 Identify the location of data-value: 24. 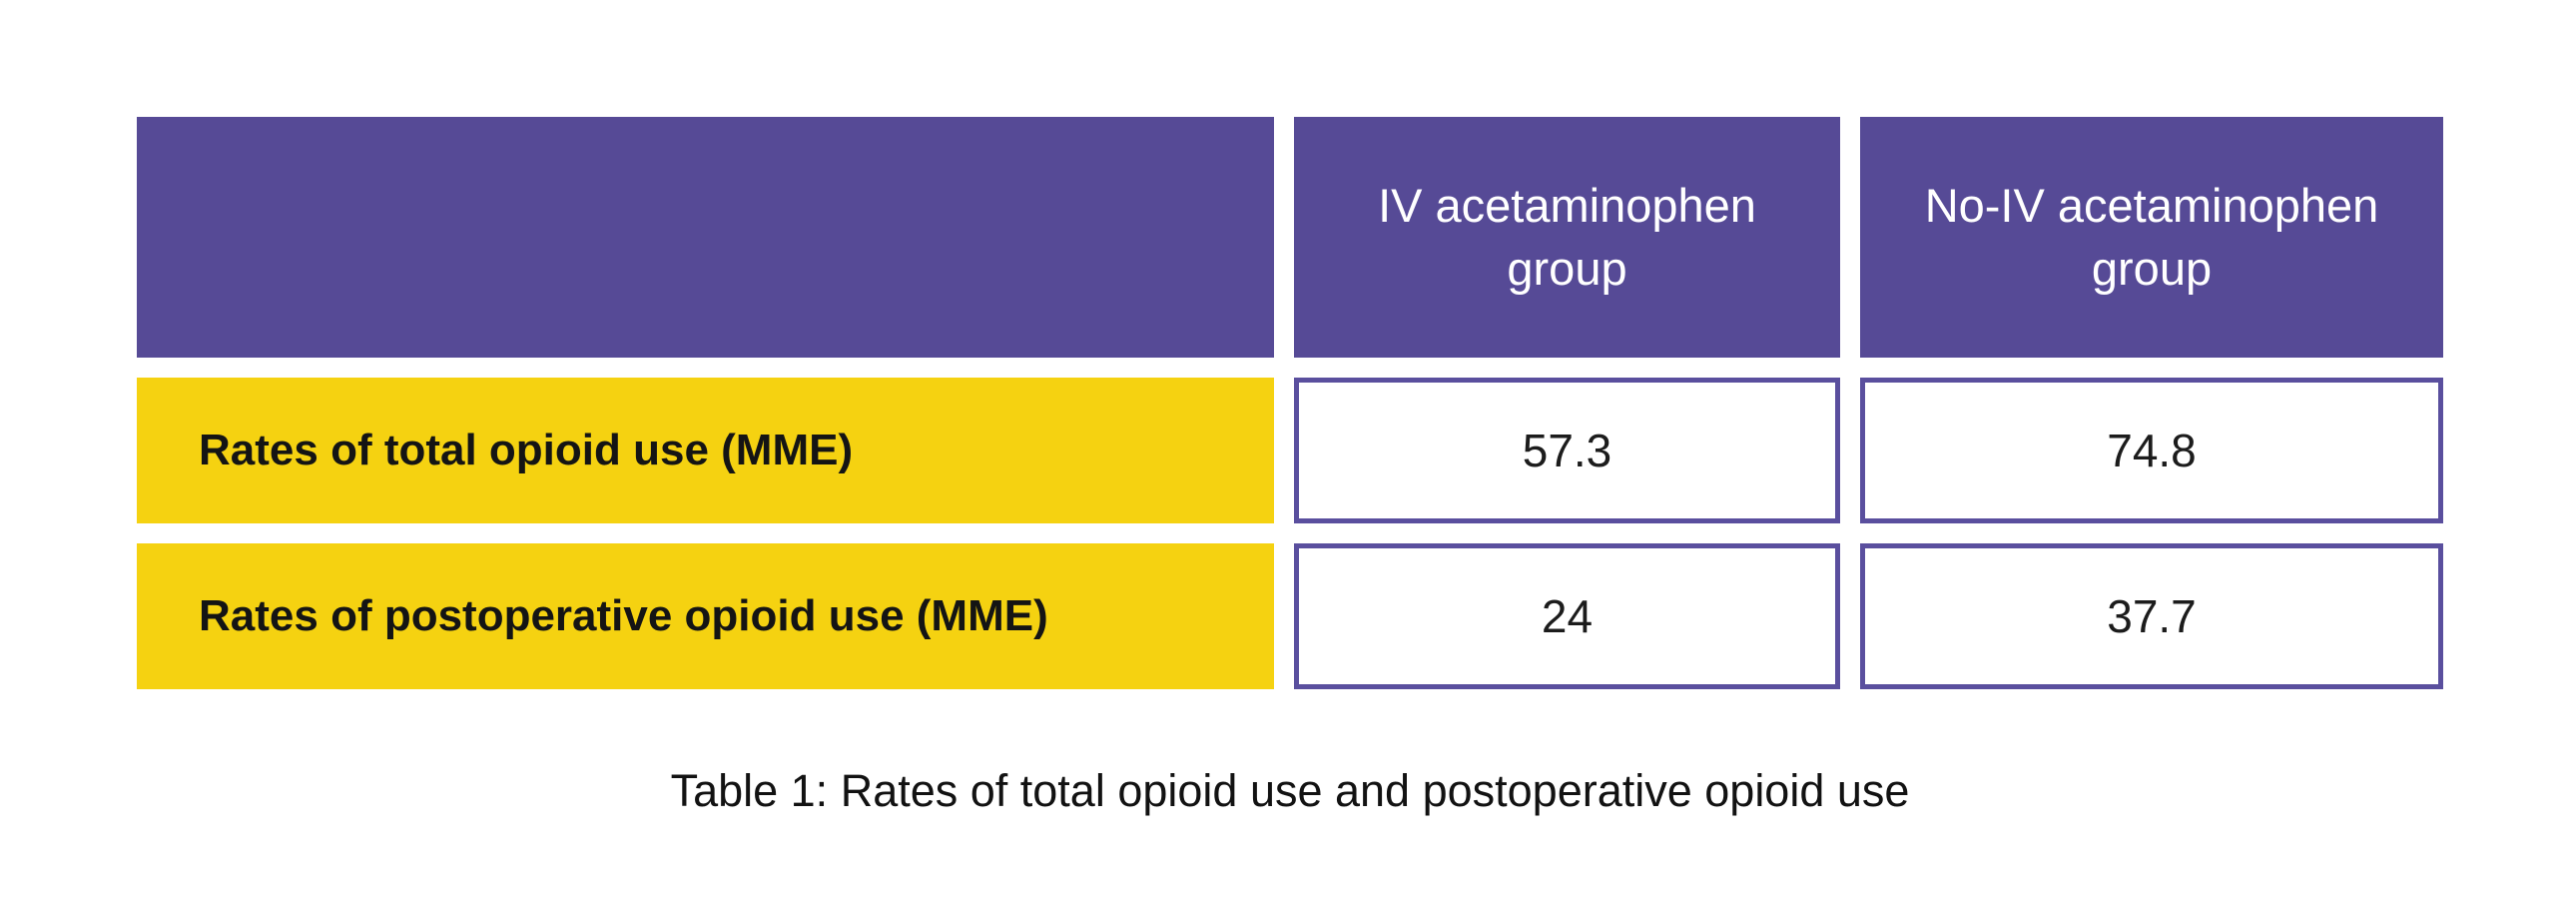
(1567, 616).